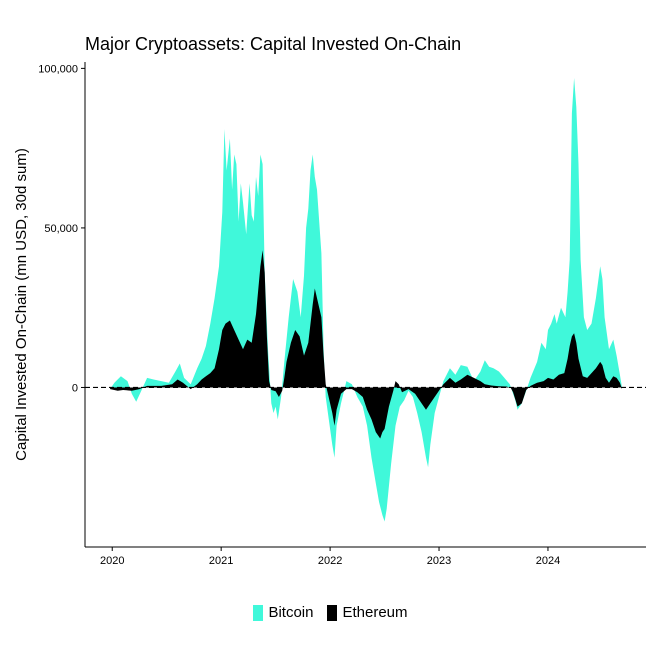 The height and width of the screenshot is (661, 661). I want to click on x-tick-label: 2020, so click(112, 561).